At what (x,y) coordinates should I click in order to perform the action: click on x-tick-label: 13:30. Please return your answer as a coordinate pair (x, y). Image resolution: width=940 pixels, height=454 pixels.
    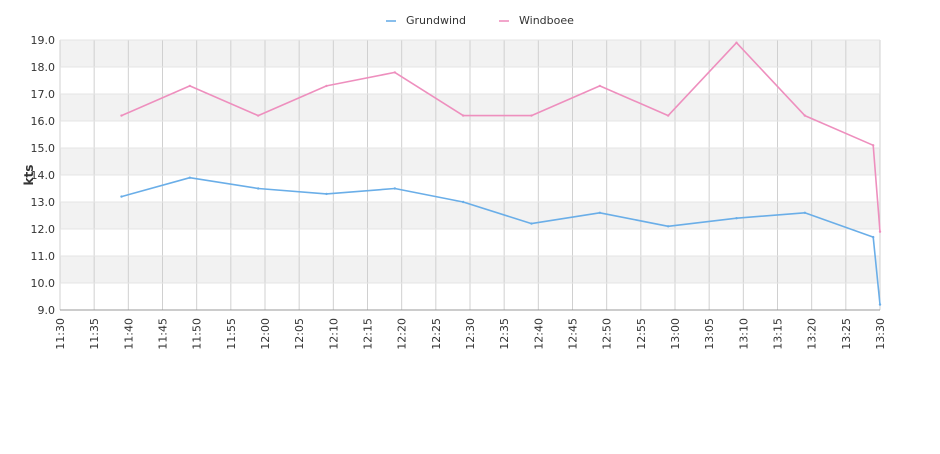
    Looking at the image, I should click on (880, 334).